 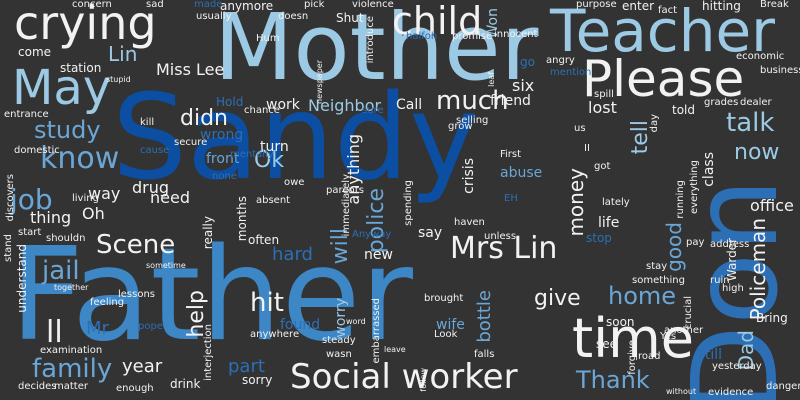 What do you see at coordinates (373, 110) in the screenshot?
I see `word-sure: sure` at bounding box center [373, 110].